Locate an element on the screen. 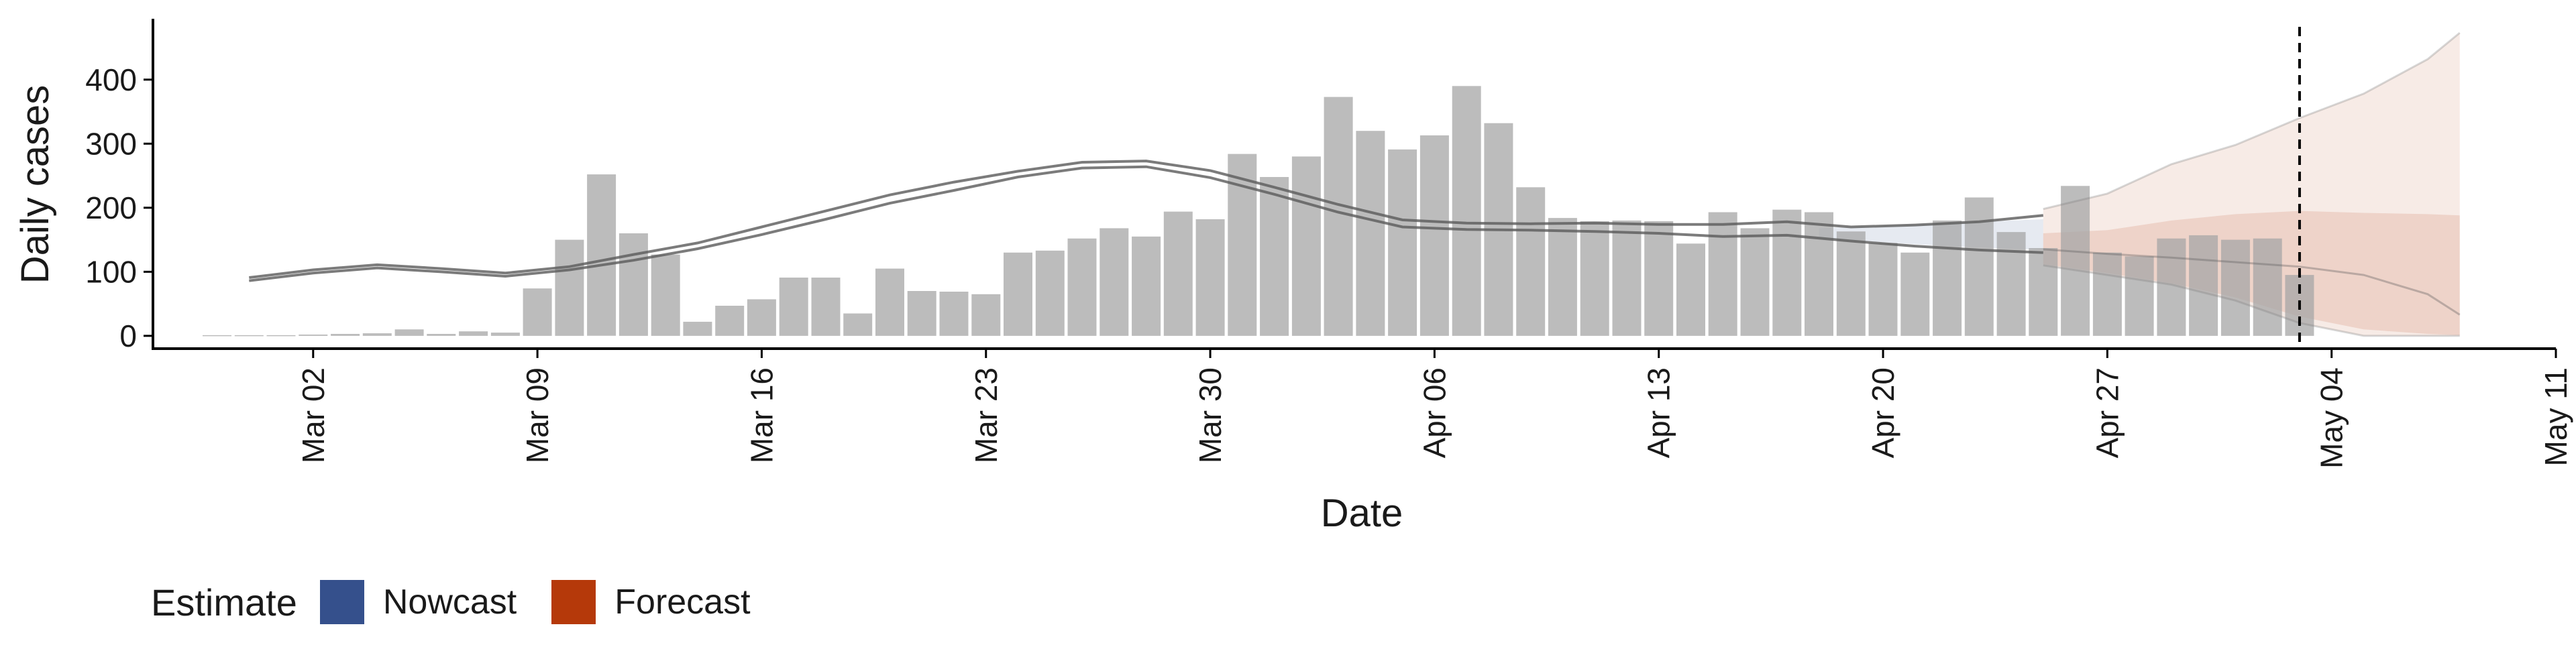 Image resolution: width=2576 pixels, height=647 pixels. x-tick-label: May 11 is located at coordinates (2555, 417).